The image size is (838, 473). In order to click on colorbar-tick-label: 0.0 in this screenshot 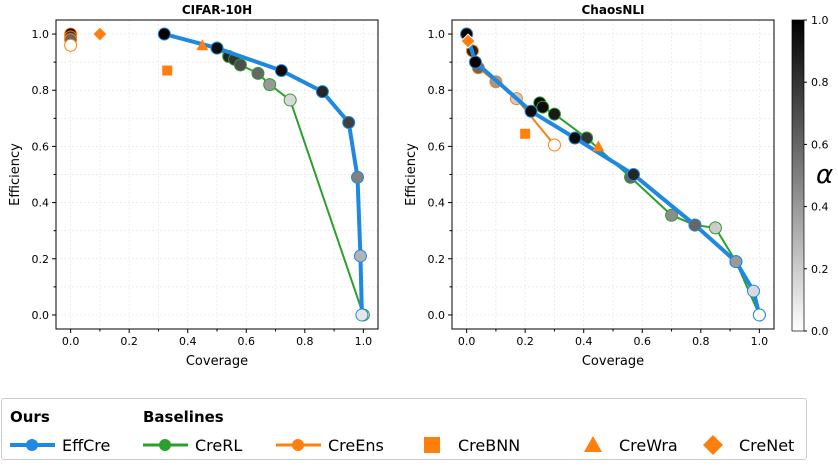, I will do `click(820, 331)`.